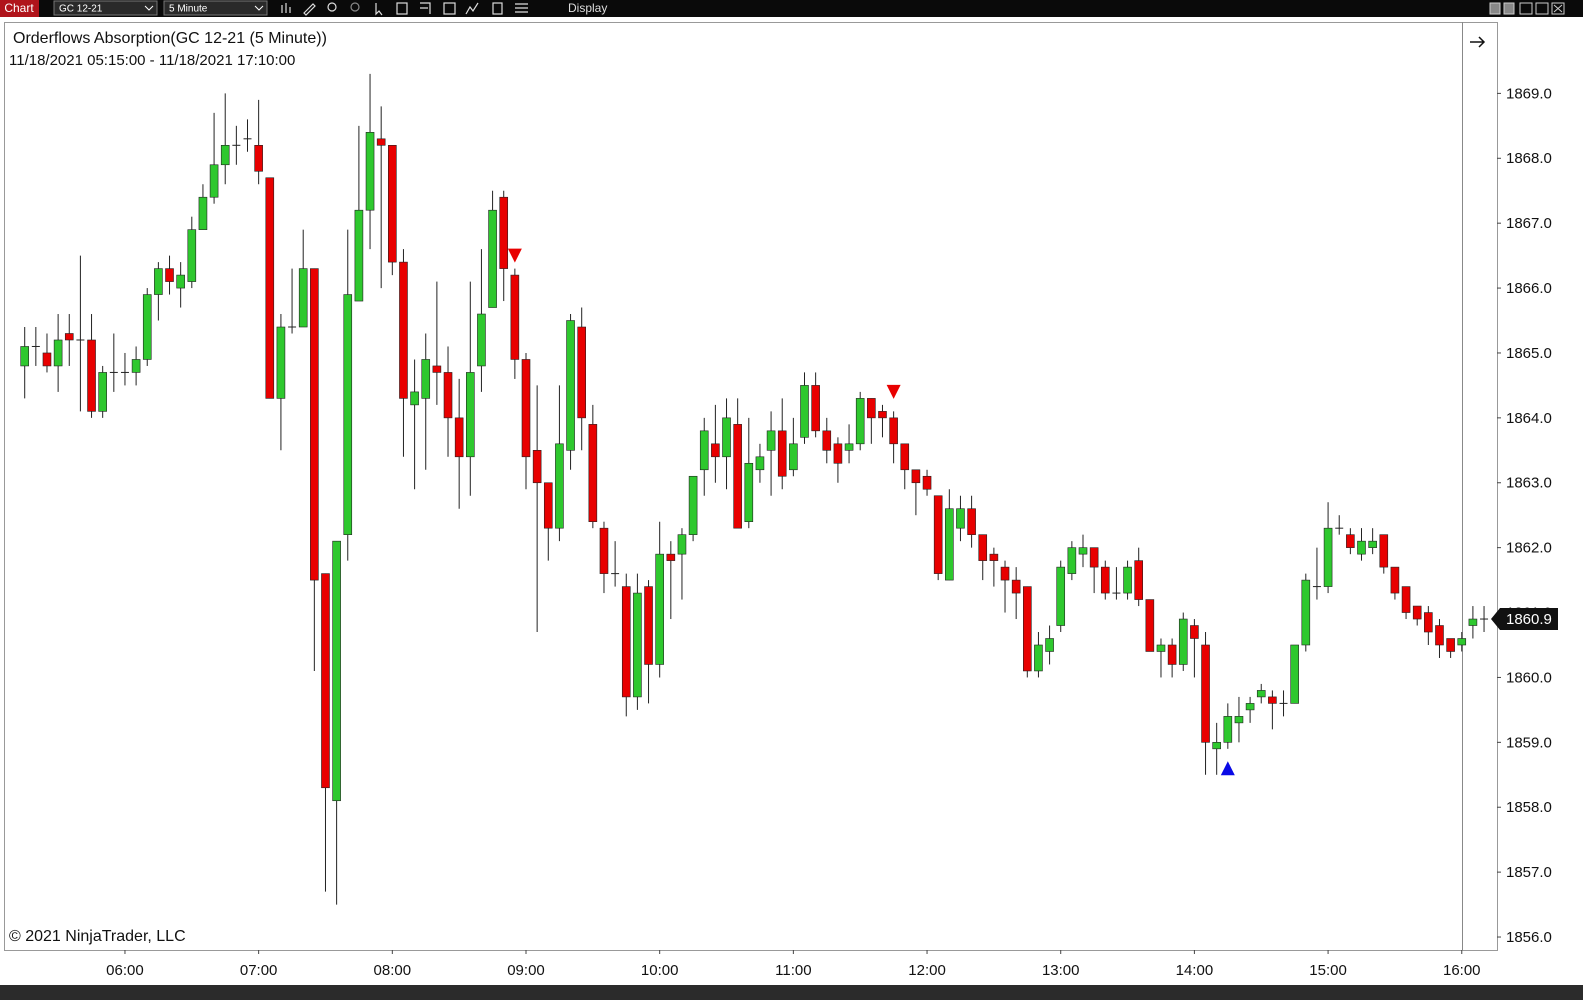 Image resolution: width=1583 pixels, height=1000 pixels. What do you see at coordinates (1478, 41) in the screenshot?
I see `scroll-button` at bounding box center [1478, 41].